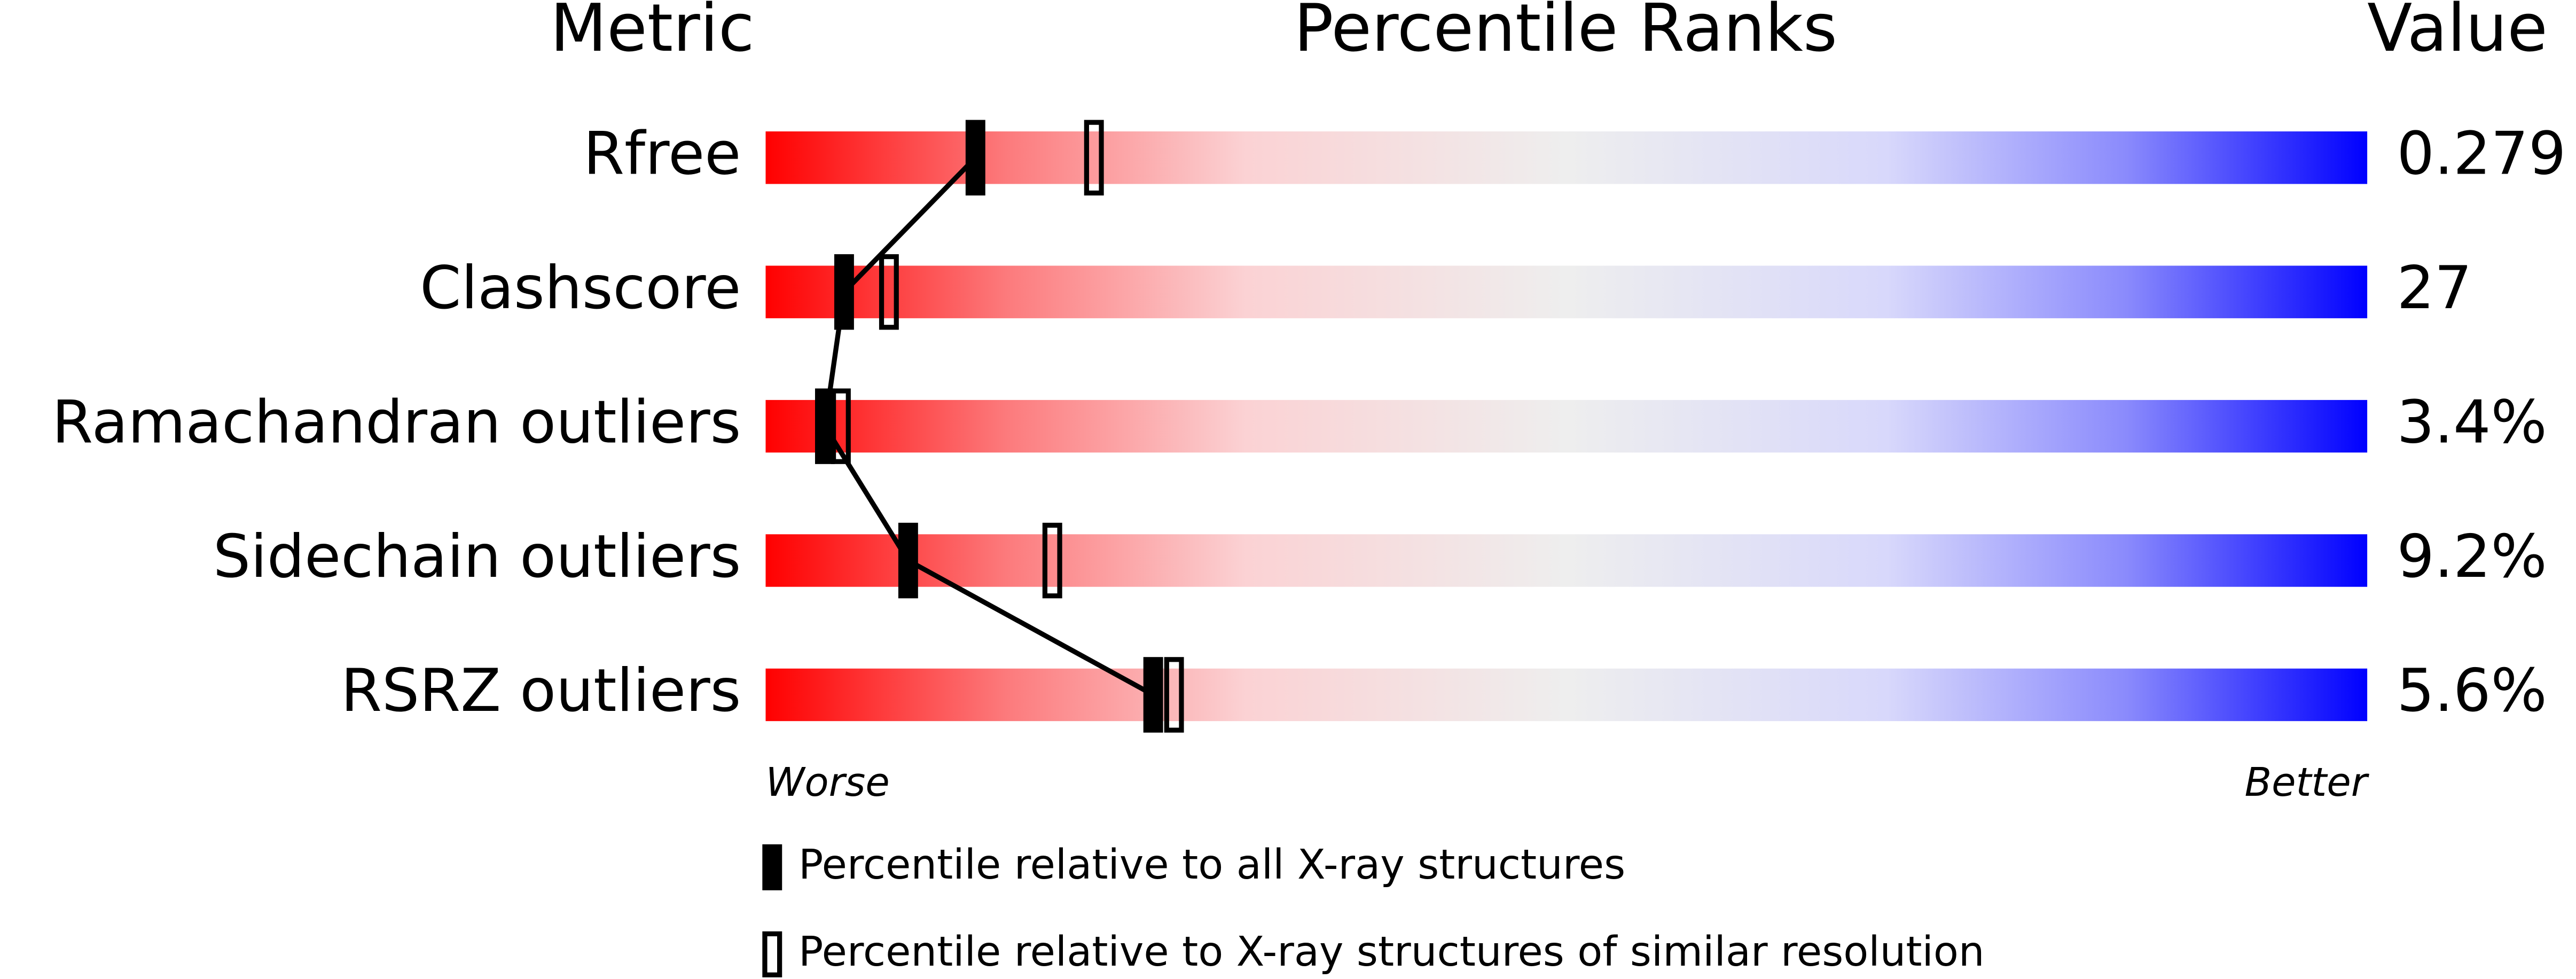  I want to click on metric-value: 27, so click(2434, 288).